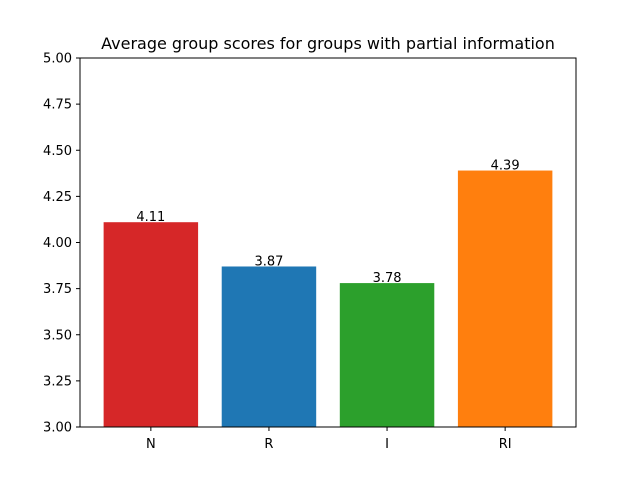  What do you see at coordinates (57, 335) in the screenshot?
I see `y-tick-label: 3.50` at bounding box center [57, 335].